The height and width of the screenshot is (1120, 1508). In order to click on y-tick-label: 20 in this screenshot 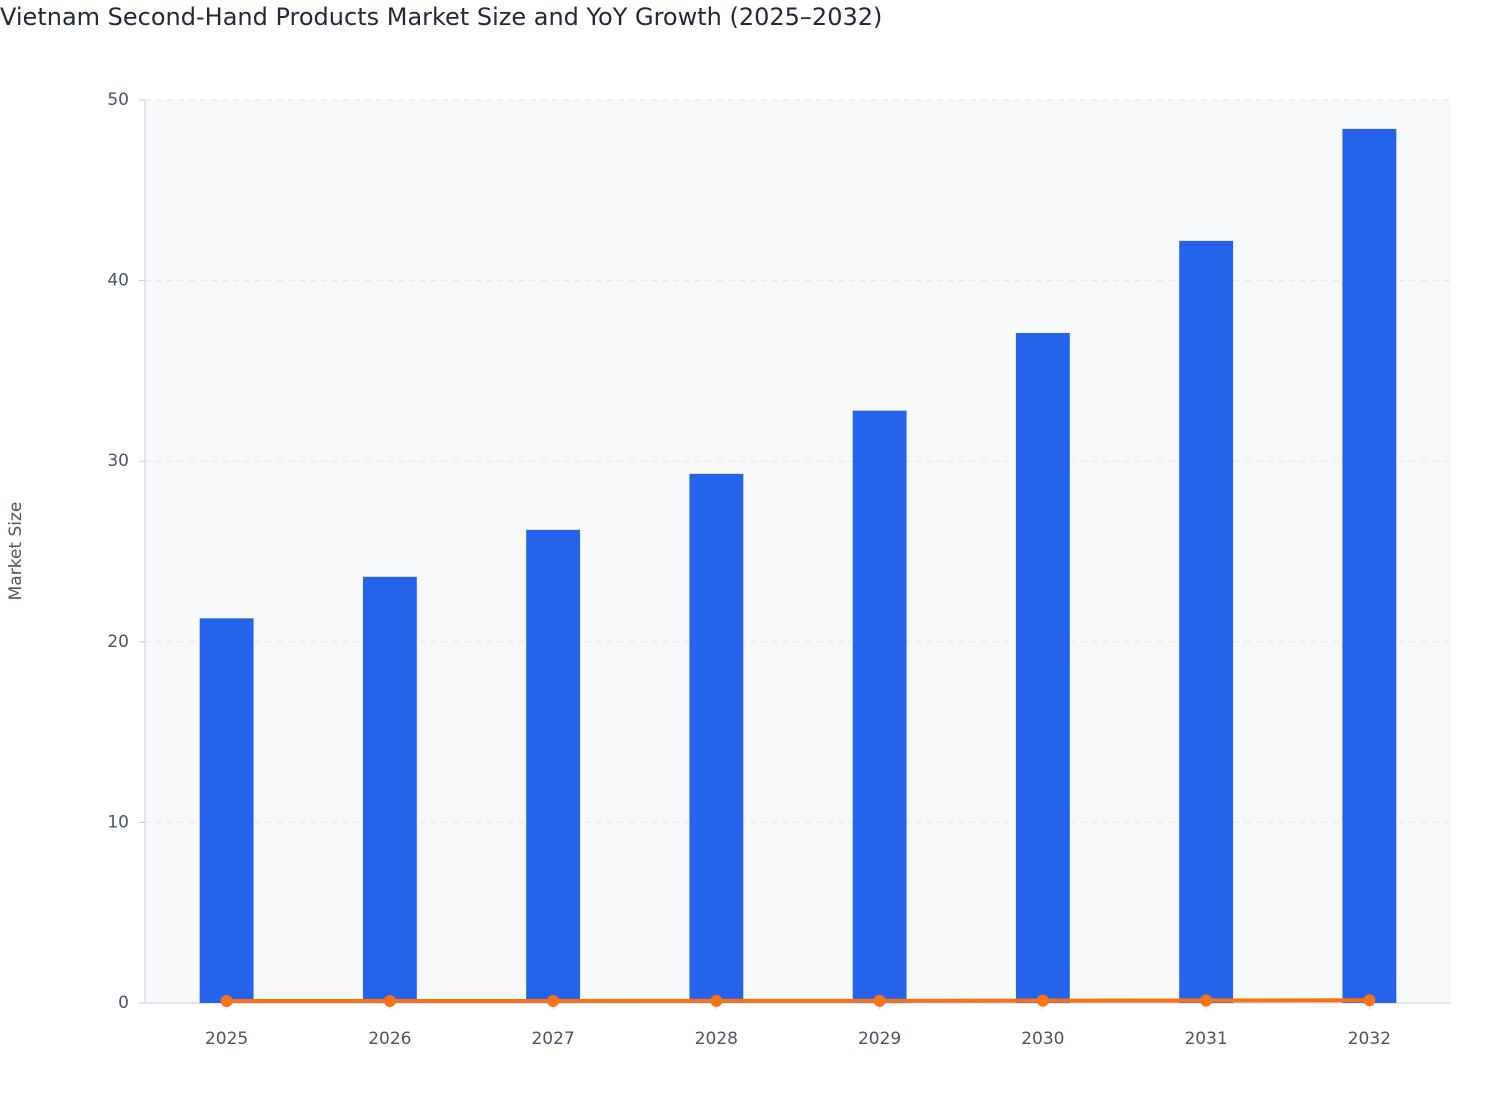, I will do `click(118, 642)`.